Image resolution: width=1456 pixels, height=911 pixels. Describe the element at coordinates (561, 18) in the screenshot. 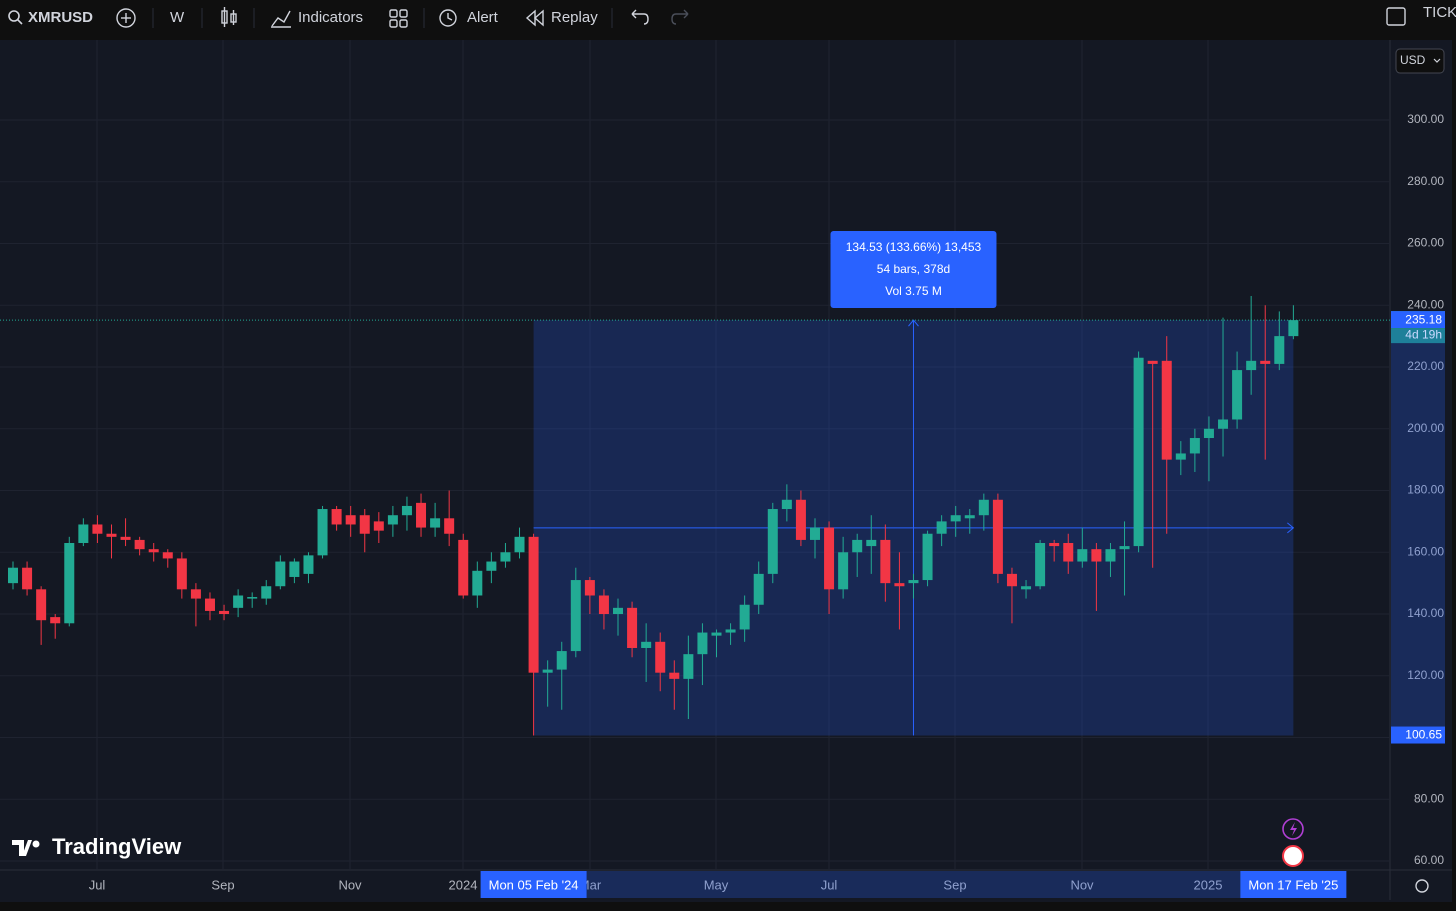

I see `replay-button: Replay` at that location.